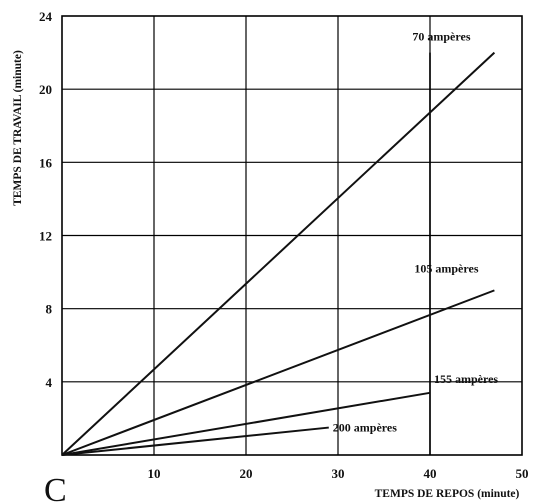 This screenshot has width=537, height=504. I want to click on x-tick-label: 30, so click(338, 473).